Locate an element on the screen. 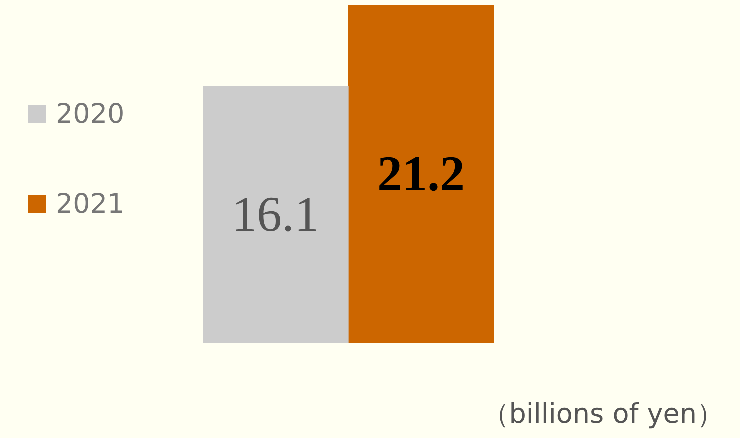 The height and width of the screenshot is (438, 740). text: （billions of yen） is located at coordinates (603, 415).